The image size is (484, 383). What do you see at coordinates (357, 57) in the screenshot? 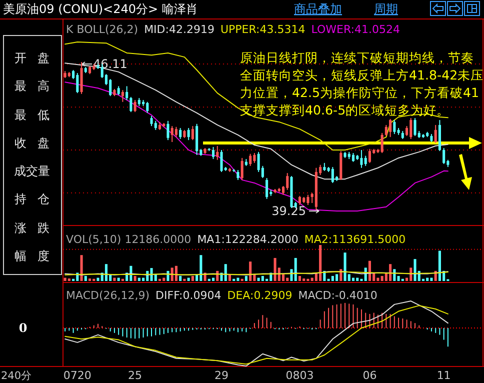
I see `annotation: 原油日线打阴，连续下破短期均线，节奏` at bounding box center [357, 57].